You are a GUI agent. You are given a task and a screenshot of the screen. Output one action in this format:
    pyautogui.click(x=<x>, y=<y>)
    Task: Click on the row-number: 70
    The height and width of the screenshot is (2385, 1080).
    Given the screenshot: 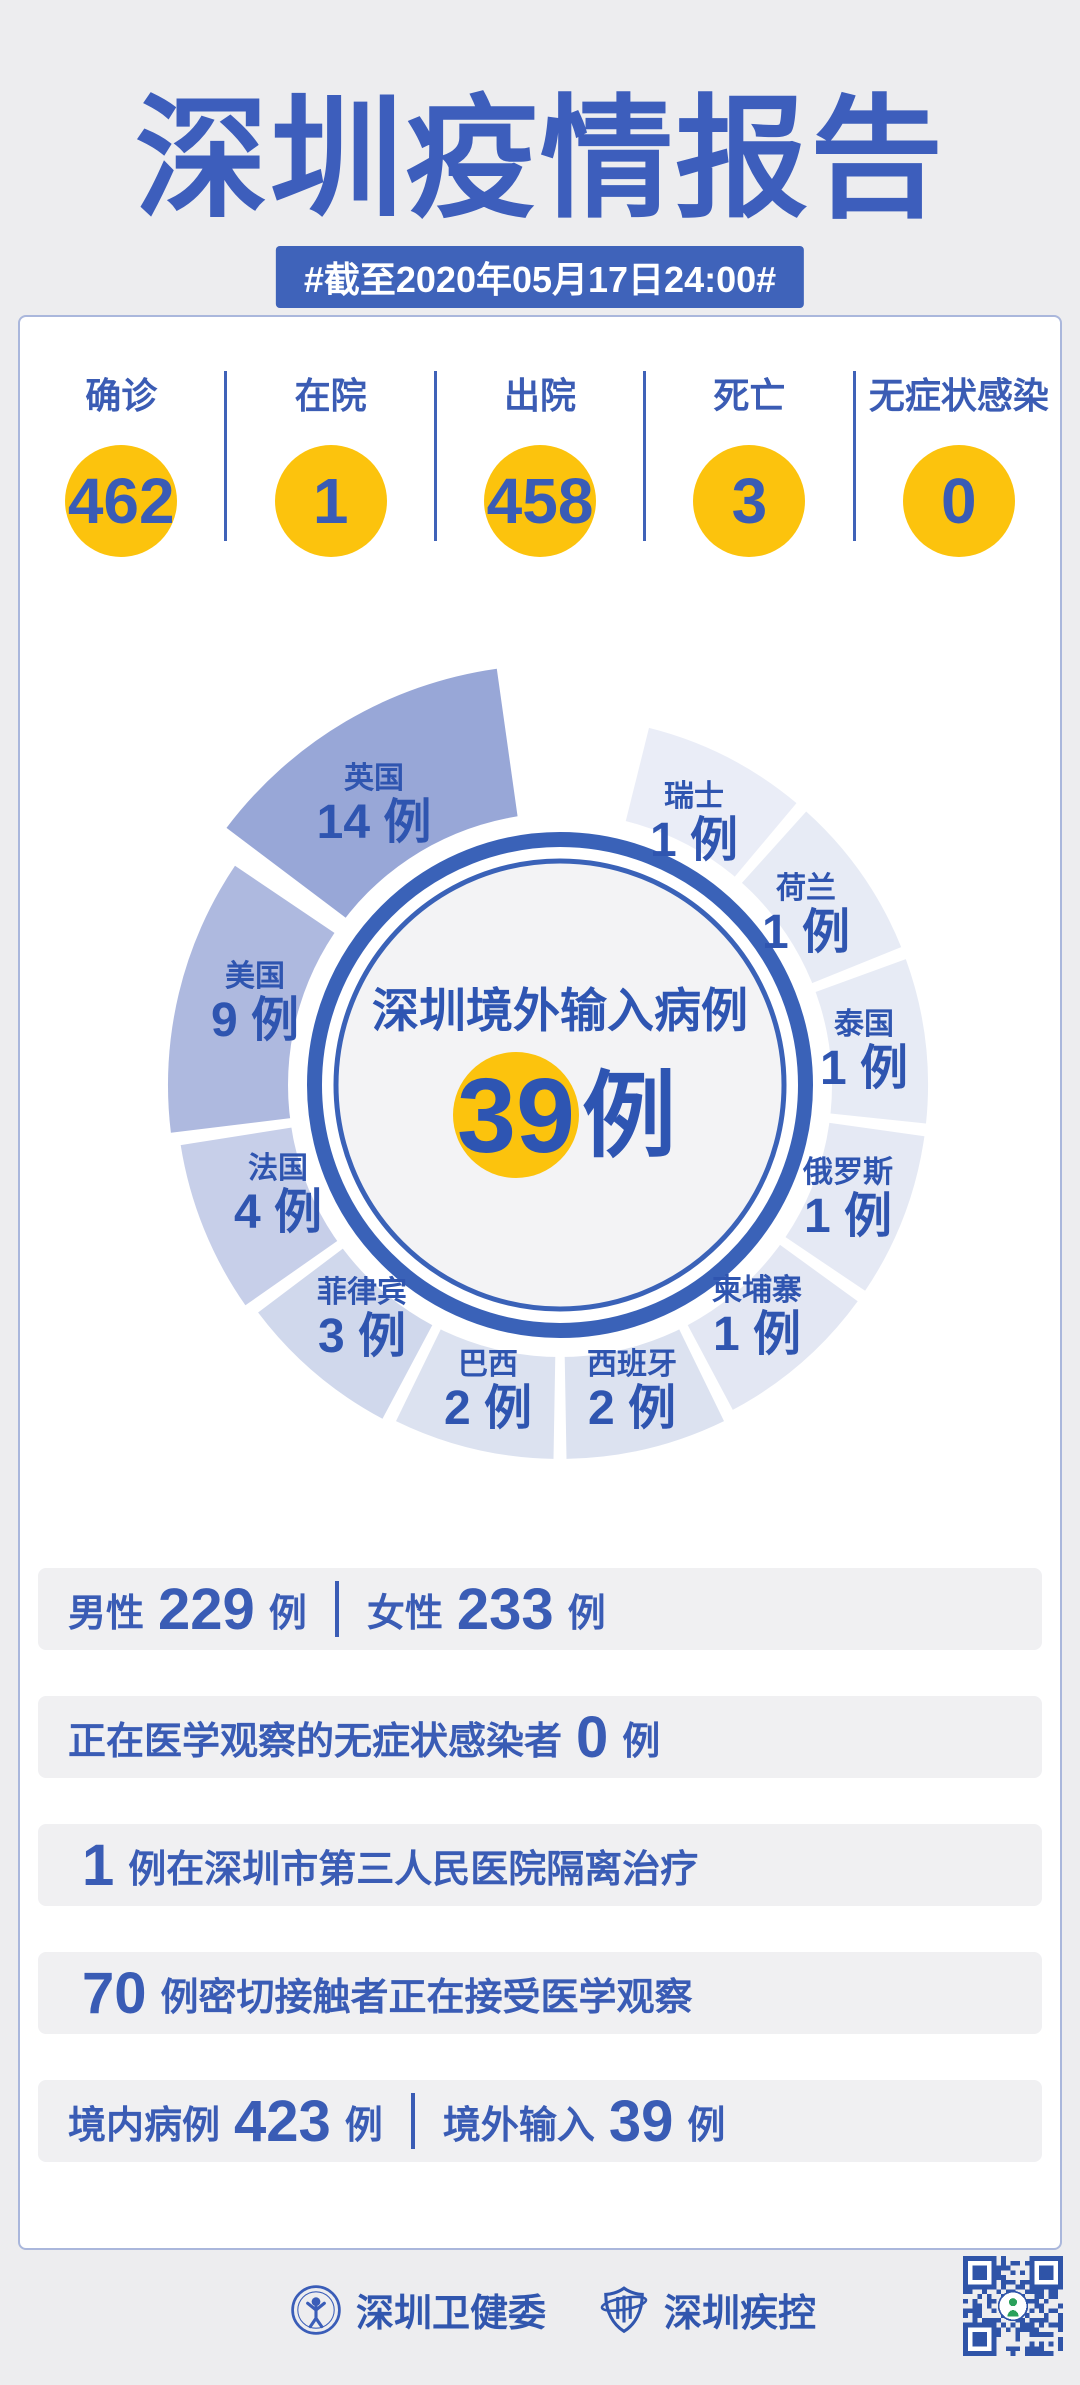 What is the action you would take?
    pyautogui.click(x=114, y=1993)
    